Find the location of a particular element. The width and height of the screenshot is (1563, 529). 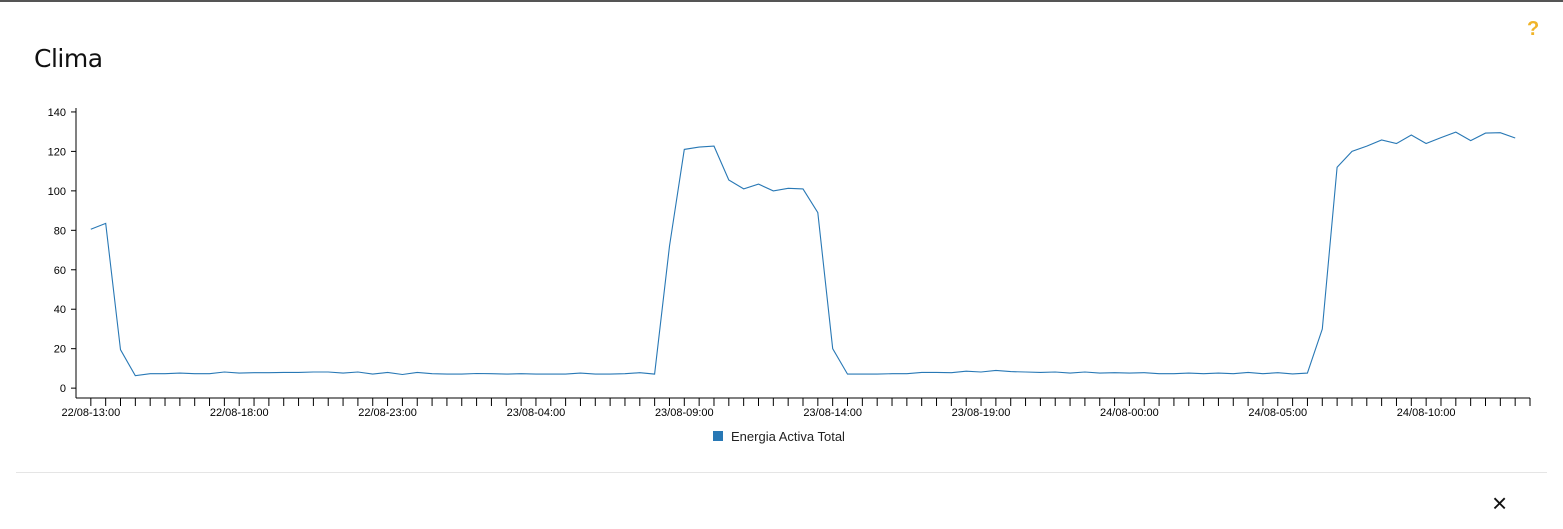

close-icon: × is located at coordinates (1500, 503).